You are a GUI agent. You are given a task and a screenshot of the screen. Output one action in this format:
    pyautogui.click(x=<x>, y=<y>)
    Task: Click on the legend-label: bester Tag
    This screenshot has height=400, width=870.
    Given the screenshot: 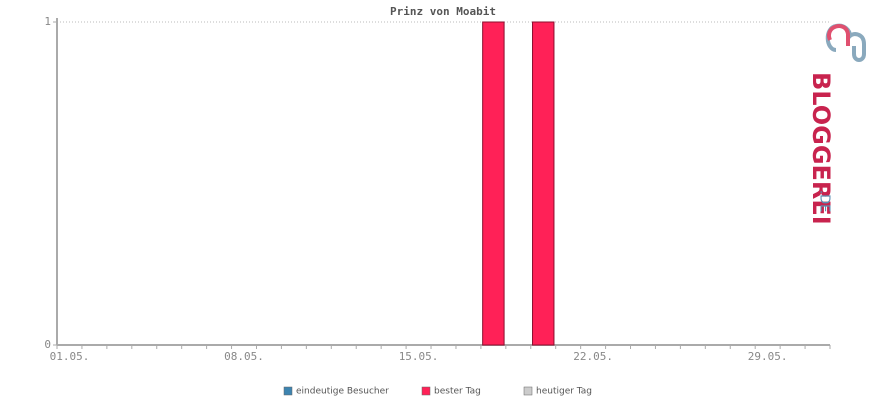 What is the action you would take?
    pyautogui.click(x=457, y=392)
    